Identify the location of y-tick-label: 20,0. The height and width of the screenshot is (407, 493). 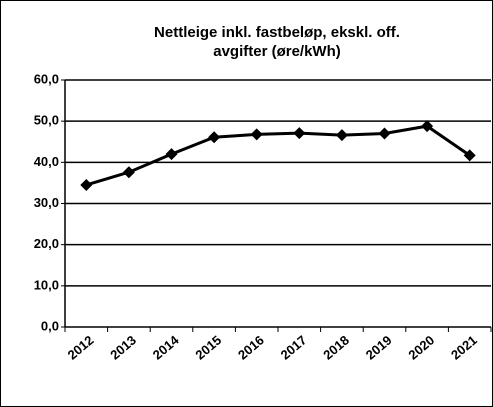
(46, 243).